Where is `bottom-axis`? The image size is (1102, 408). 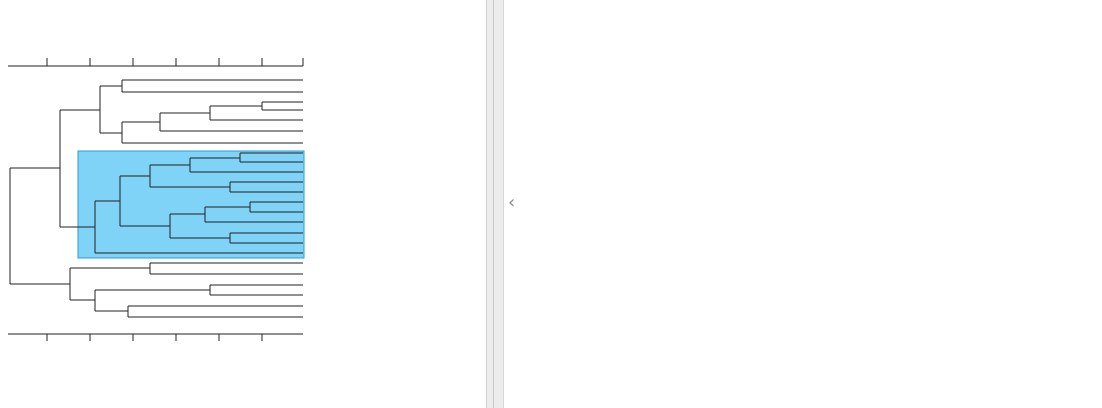
bottom-axis is located at coordinates (155, 337).